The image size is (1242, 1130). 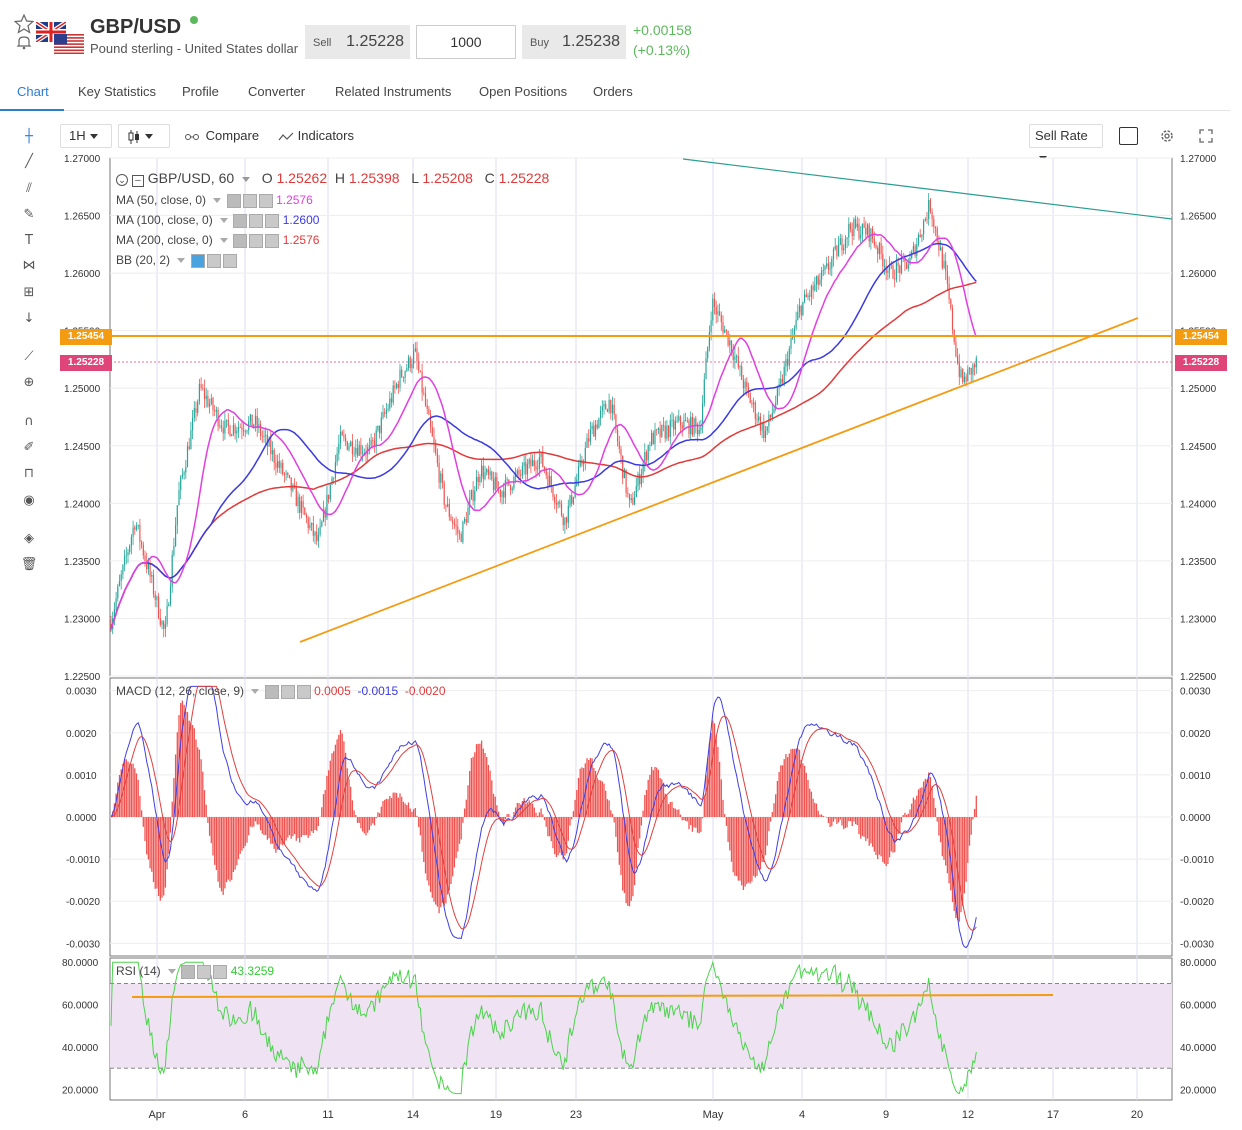 I want to click on price-change-abs: +0.00158, so click(x=662, y=30).